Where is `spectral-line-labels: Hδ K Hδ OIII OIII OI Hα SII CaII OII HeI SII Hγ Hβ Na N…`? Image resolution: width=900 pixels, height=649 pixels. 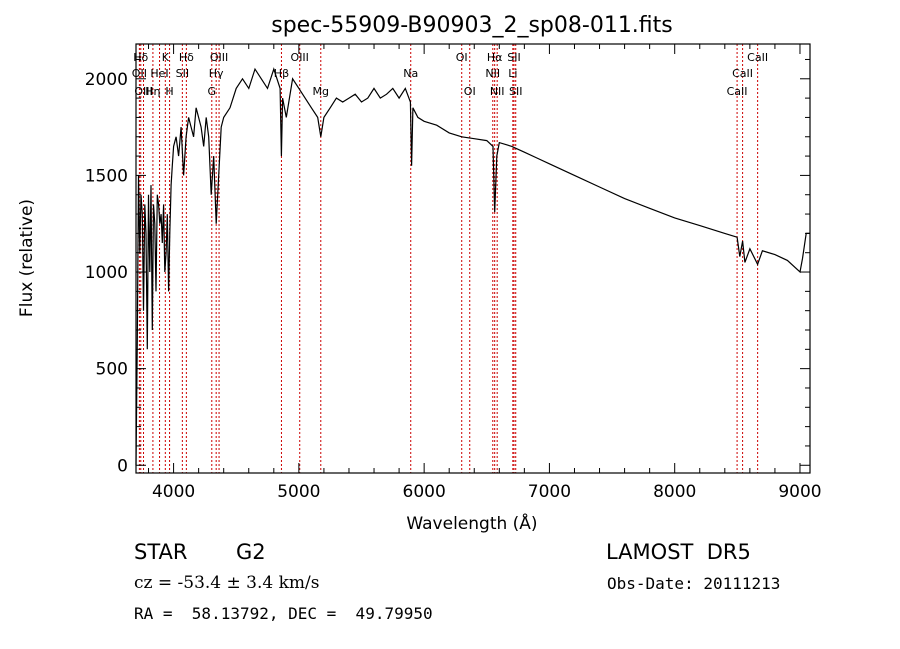
spectral-line-labels: Hδ K Hδ OIII OIII OI Hα SII CaII OII HeI SII Hγ Hβ Na N… is located at coordinates (450, 74).